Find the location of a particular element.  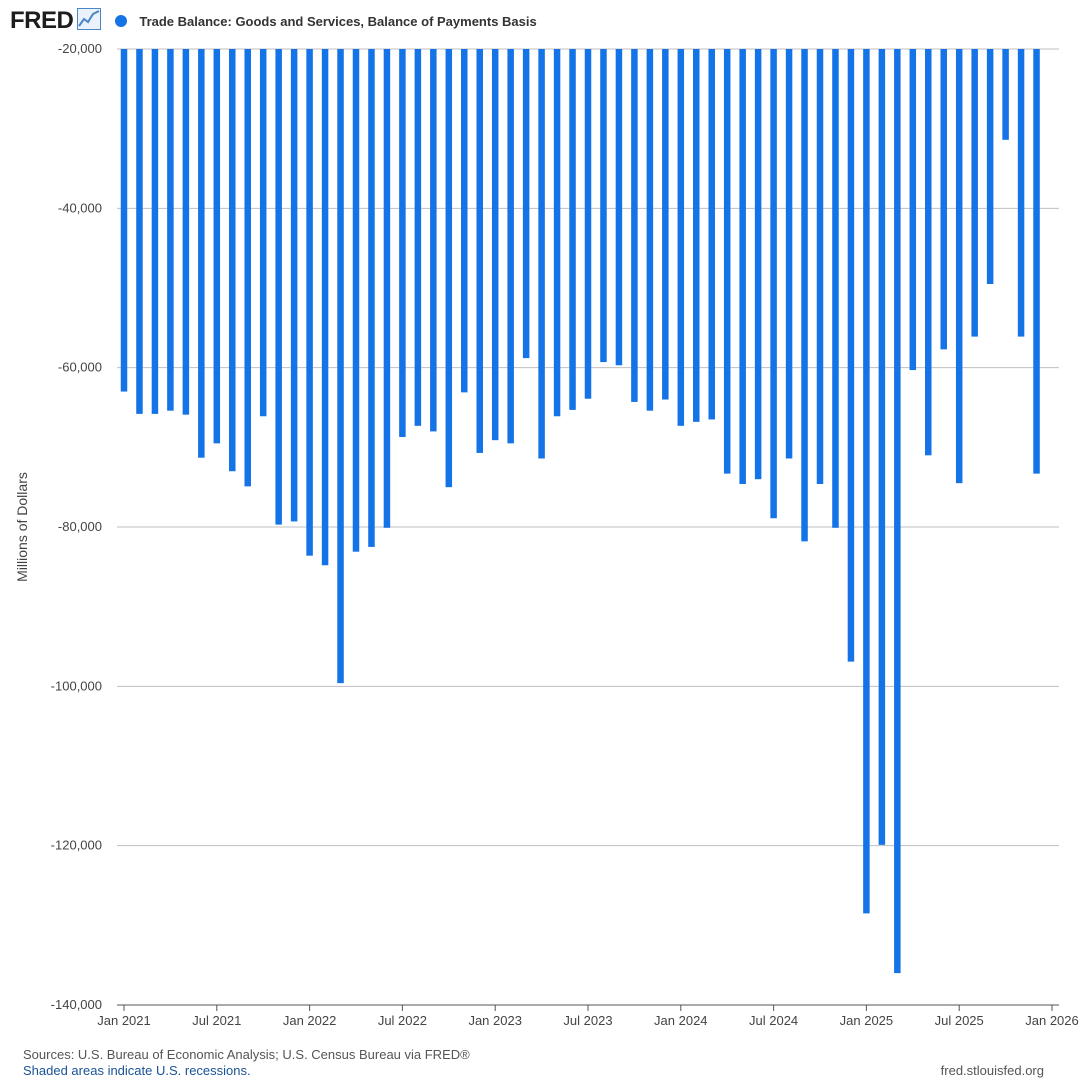

y-tick-label: -140,000 is located at coordinates (76, 1004).